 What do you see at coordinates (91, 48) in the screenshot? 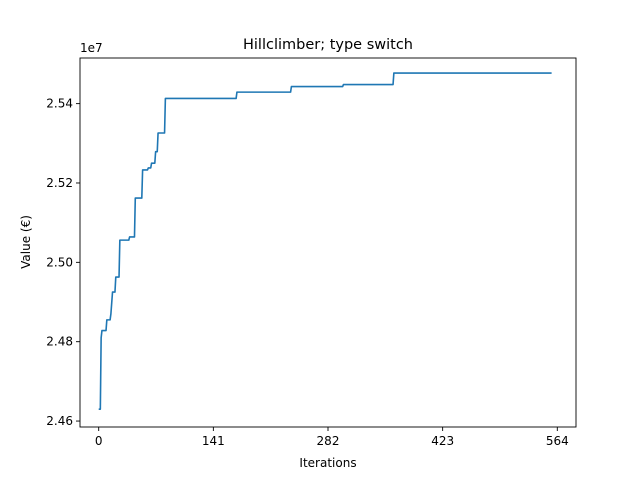
I see `y-axis-offset-label: 1e7` at bounding box center [91, 48].